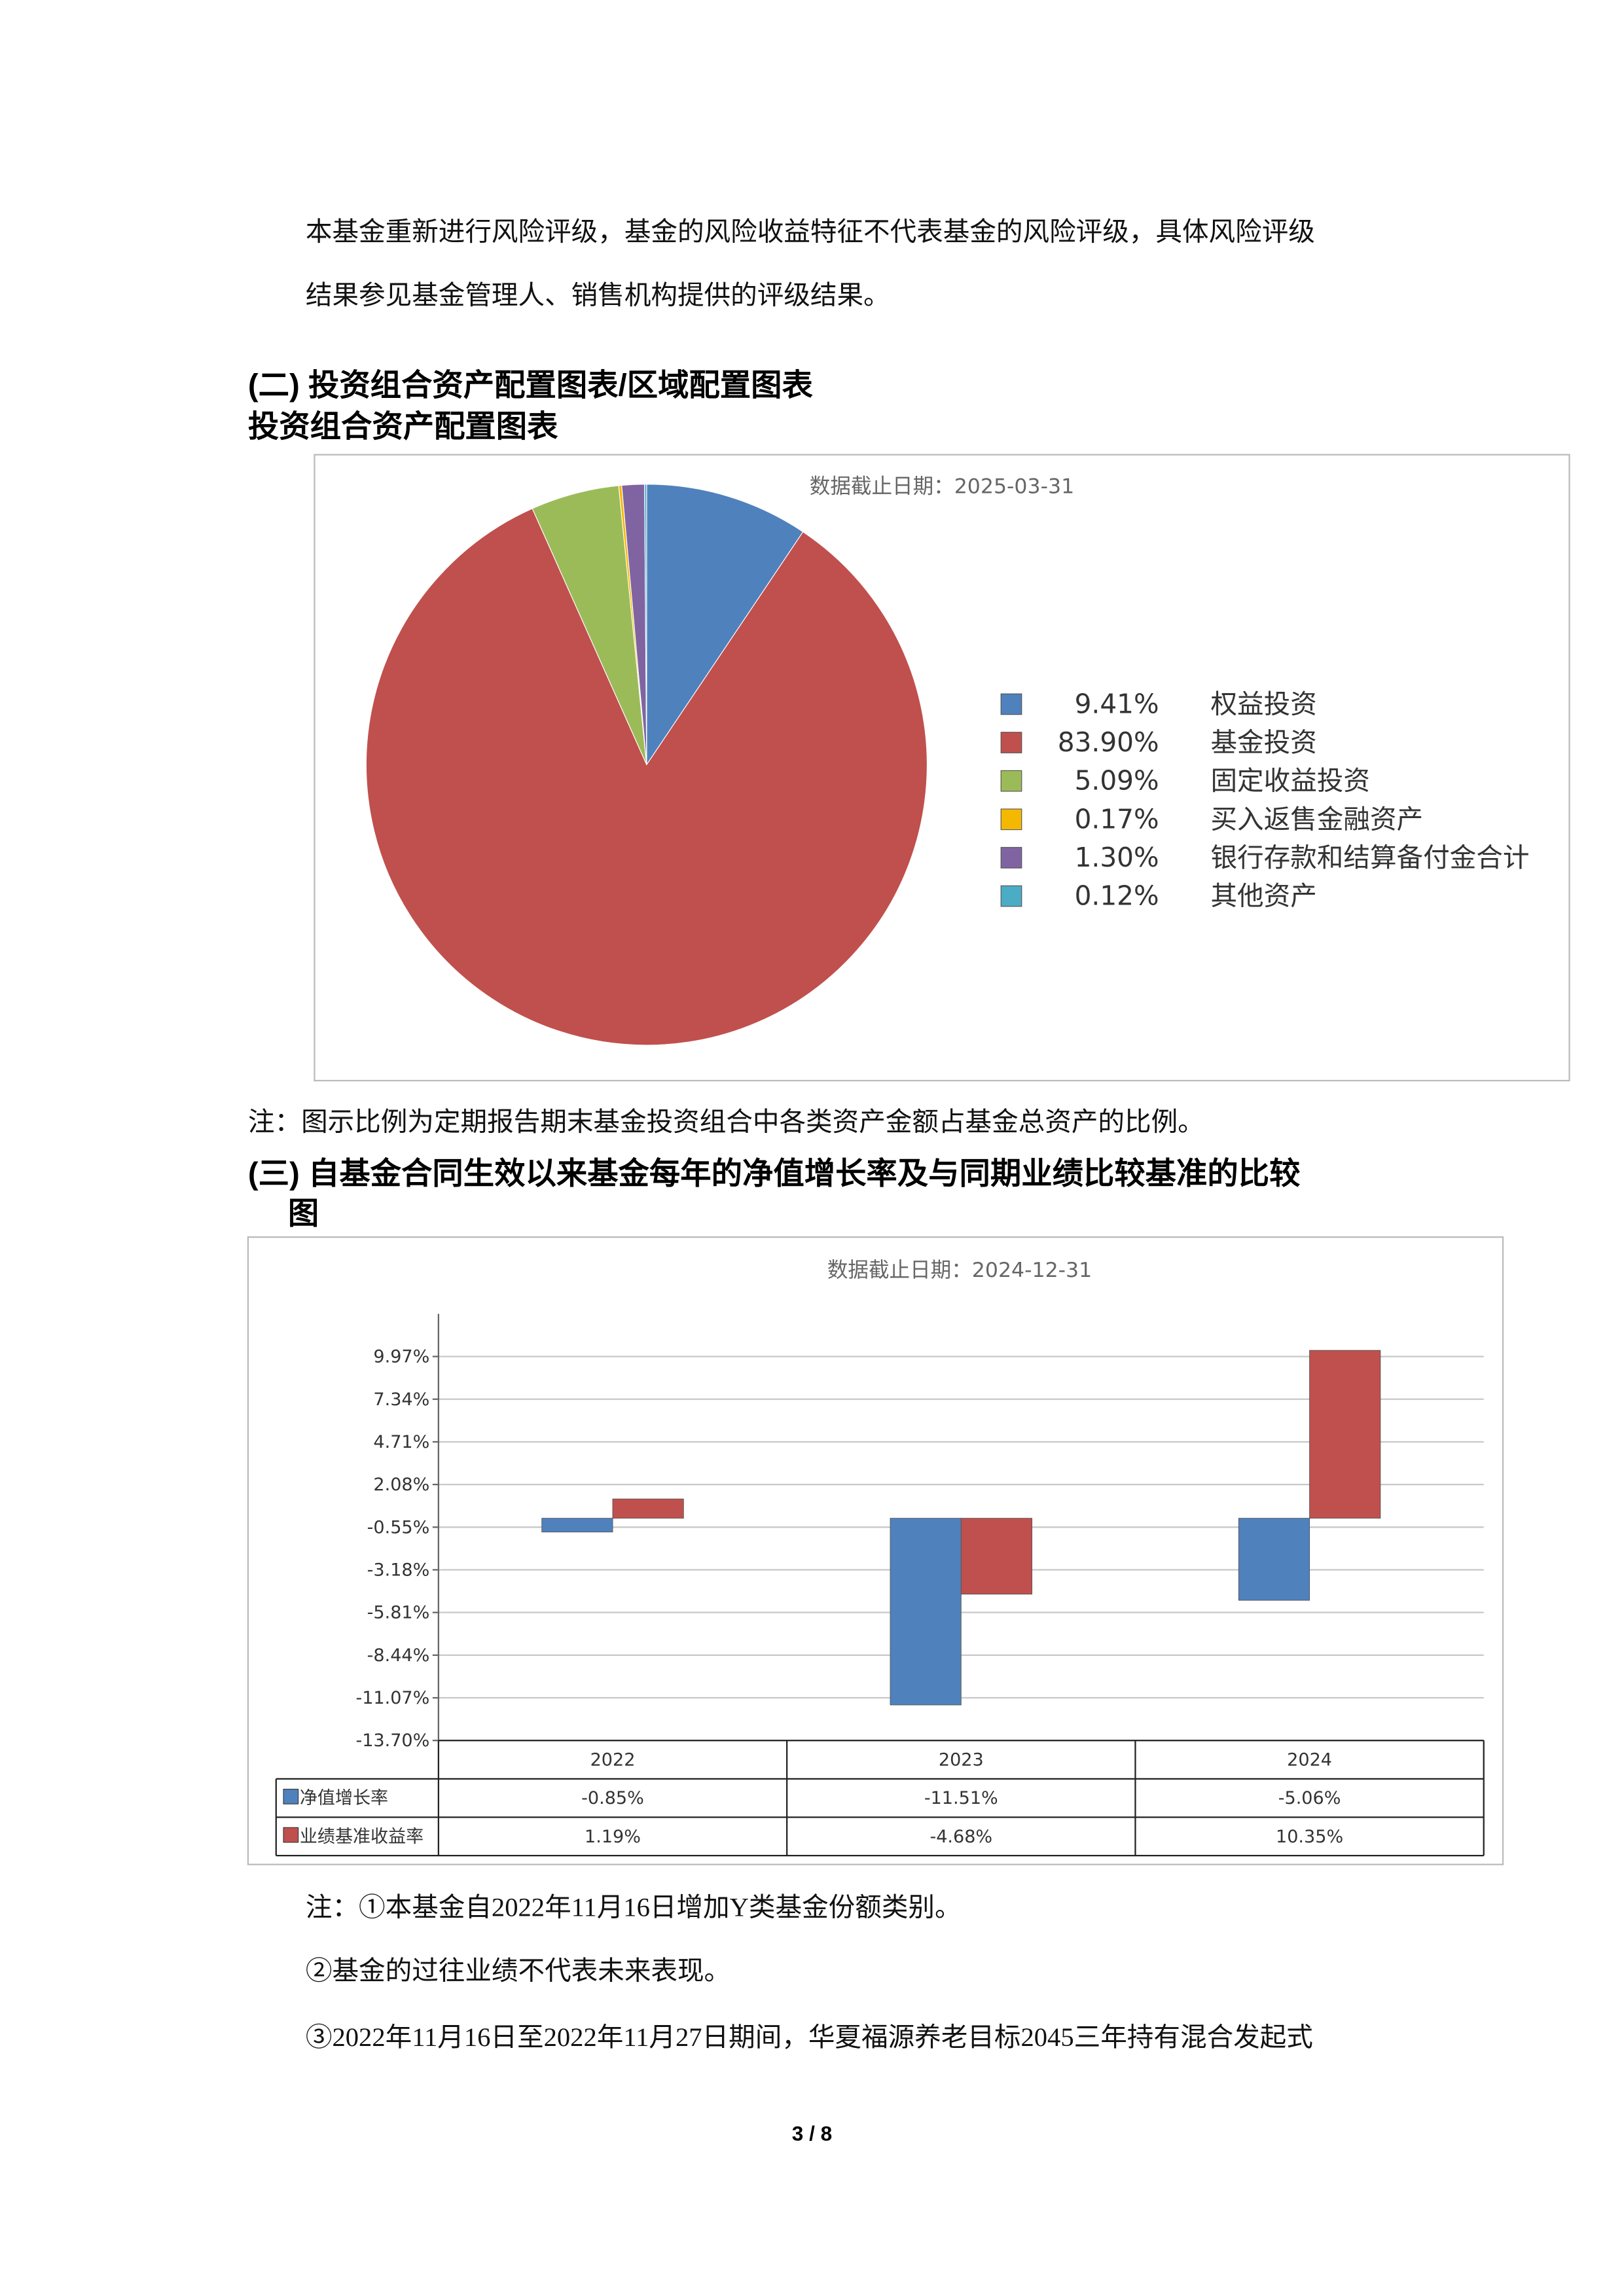 This screenshot has width=1624, height=2296. Describe the element at coordinates (774, 1174) in the screenshot. I see `heading: (三) 自基金合同生效以来基金每年的净值增长率及与同期业绩比较基准的比较` at that location.